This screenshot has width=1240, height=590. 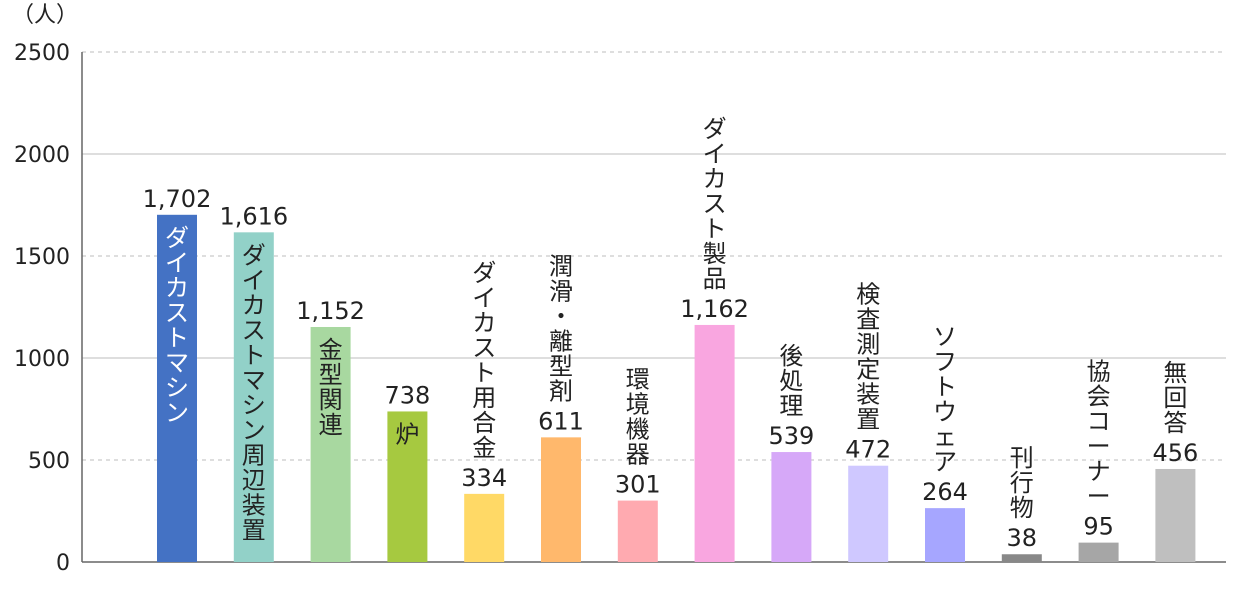 What do you see at coordinates (945, 492) in the screenshot?
I see `value-label: 264` at bounding box center [945, 492].